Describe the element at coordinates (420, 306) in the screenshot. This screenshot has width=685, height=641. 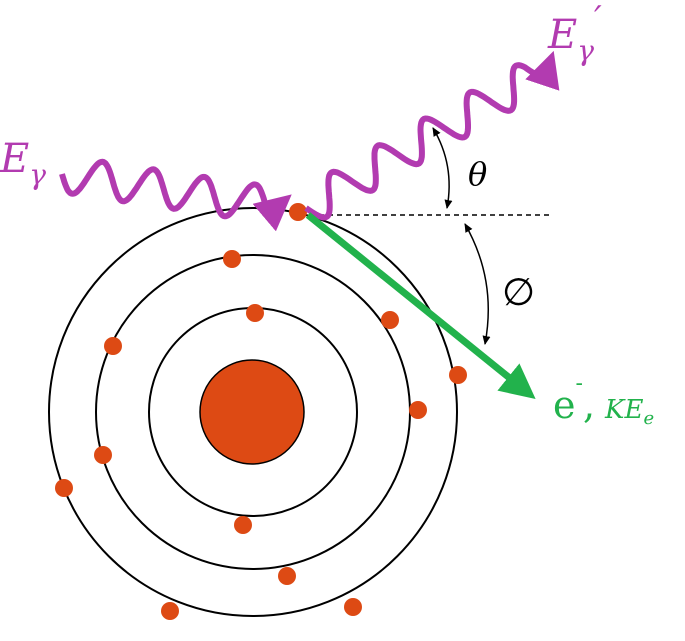
I see `electron-path` at that location.